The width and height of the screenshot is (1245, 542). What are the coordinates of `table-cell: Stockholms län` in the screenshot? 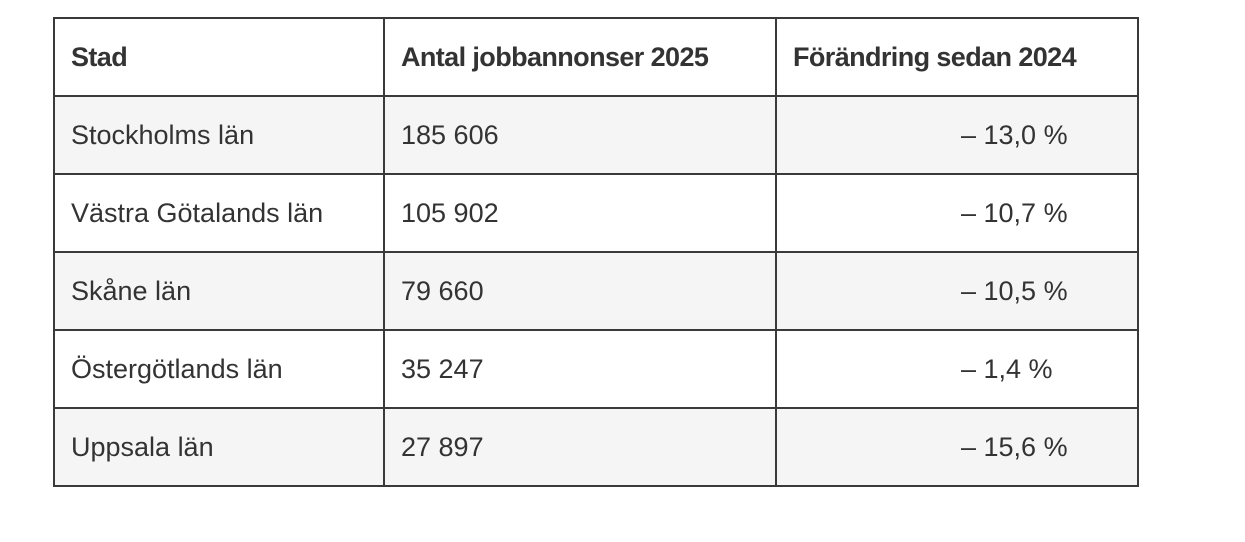 It's located at (219, 135).